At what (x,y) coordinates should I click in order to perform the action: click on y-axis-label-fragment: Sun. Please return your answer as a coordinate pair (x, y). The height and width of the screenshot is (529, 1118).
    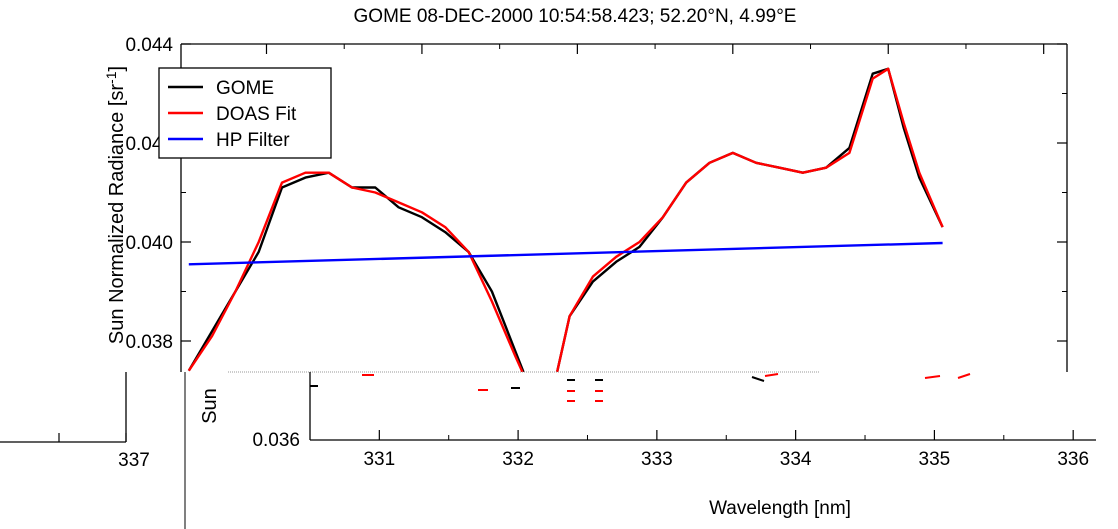
    Looking at the image, I should click on (210, 406).